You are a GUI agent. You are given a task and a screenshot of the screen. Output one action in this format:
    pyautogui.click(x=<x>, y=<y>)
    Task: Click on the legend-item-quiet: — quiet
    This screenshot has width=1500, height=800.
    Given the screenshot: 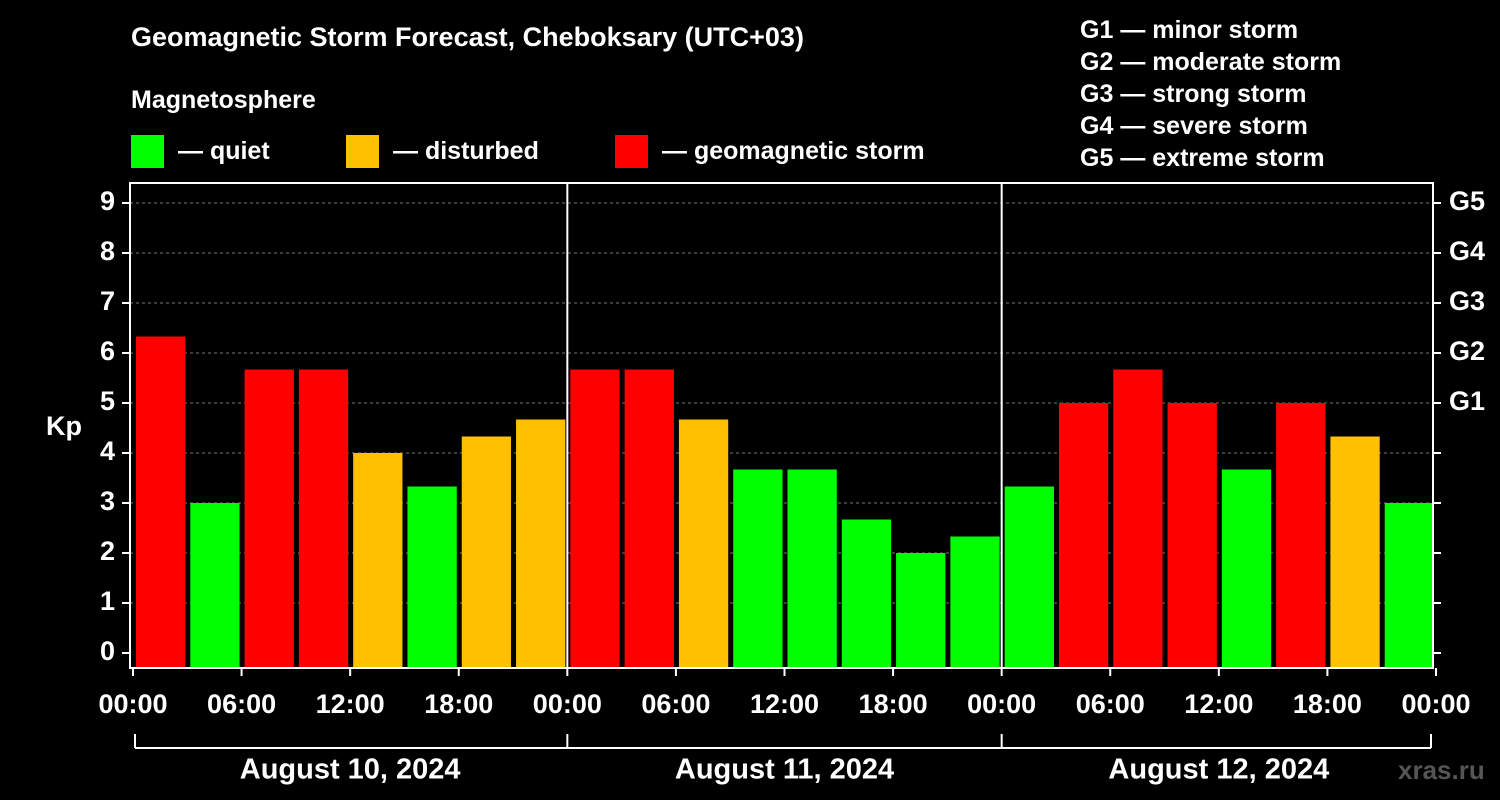 What is the action you would take?
    pyautogui.click(x=200, y=151)
    